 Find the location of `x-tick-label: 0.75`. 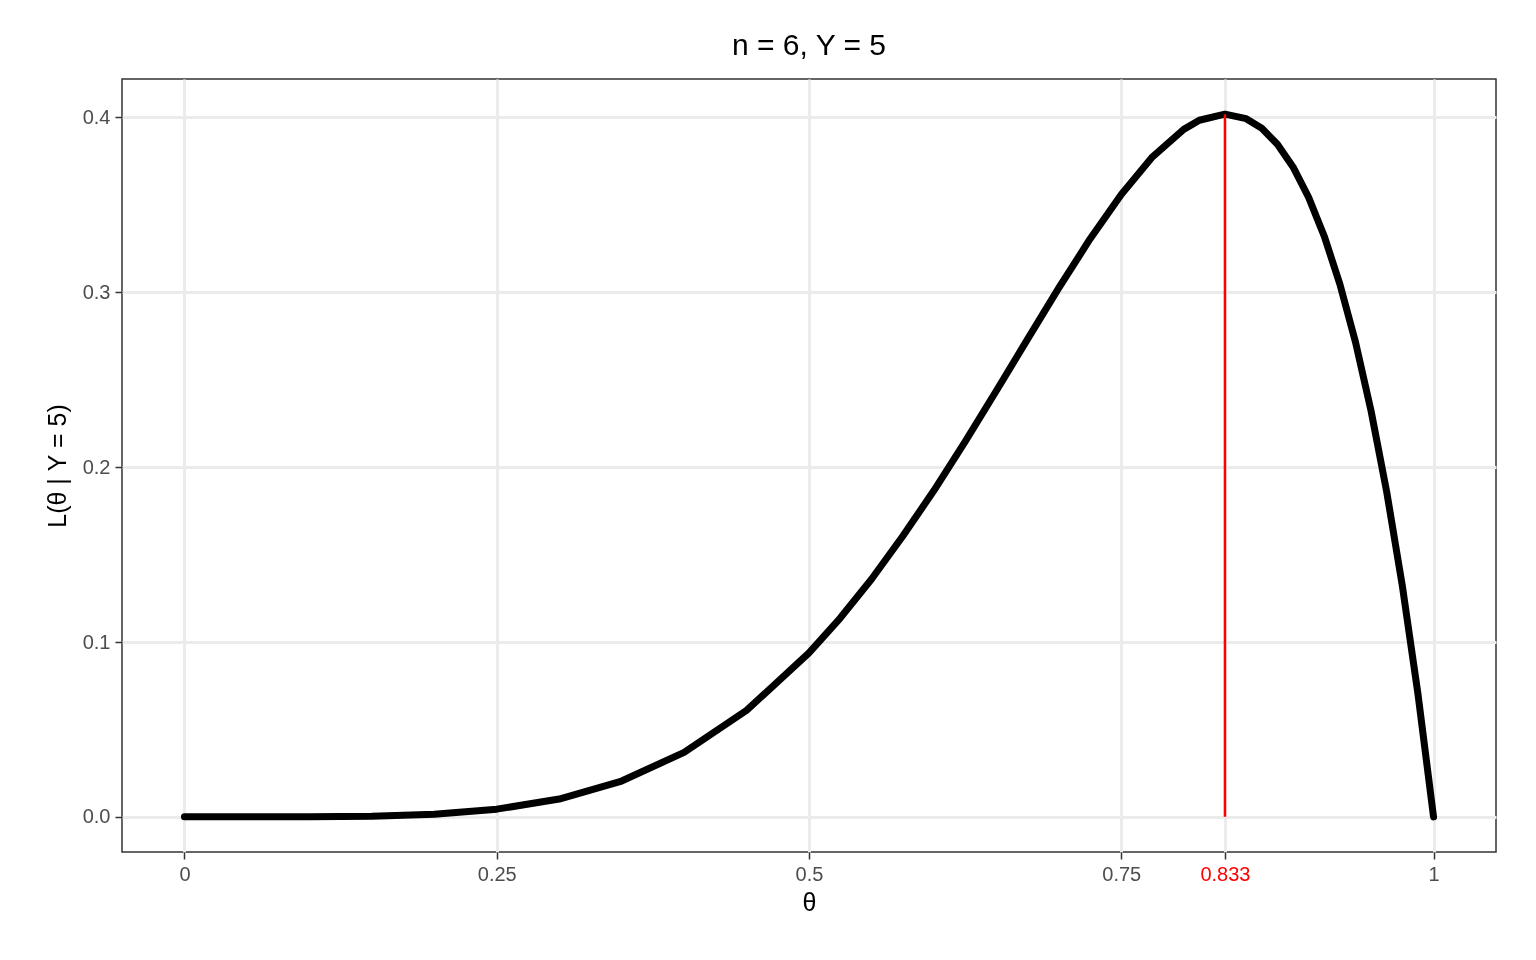

x-tick-label: 0.75 is located at coordinates (1122, 873).